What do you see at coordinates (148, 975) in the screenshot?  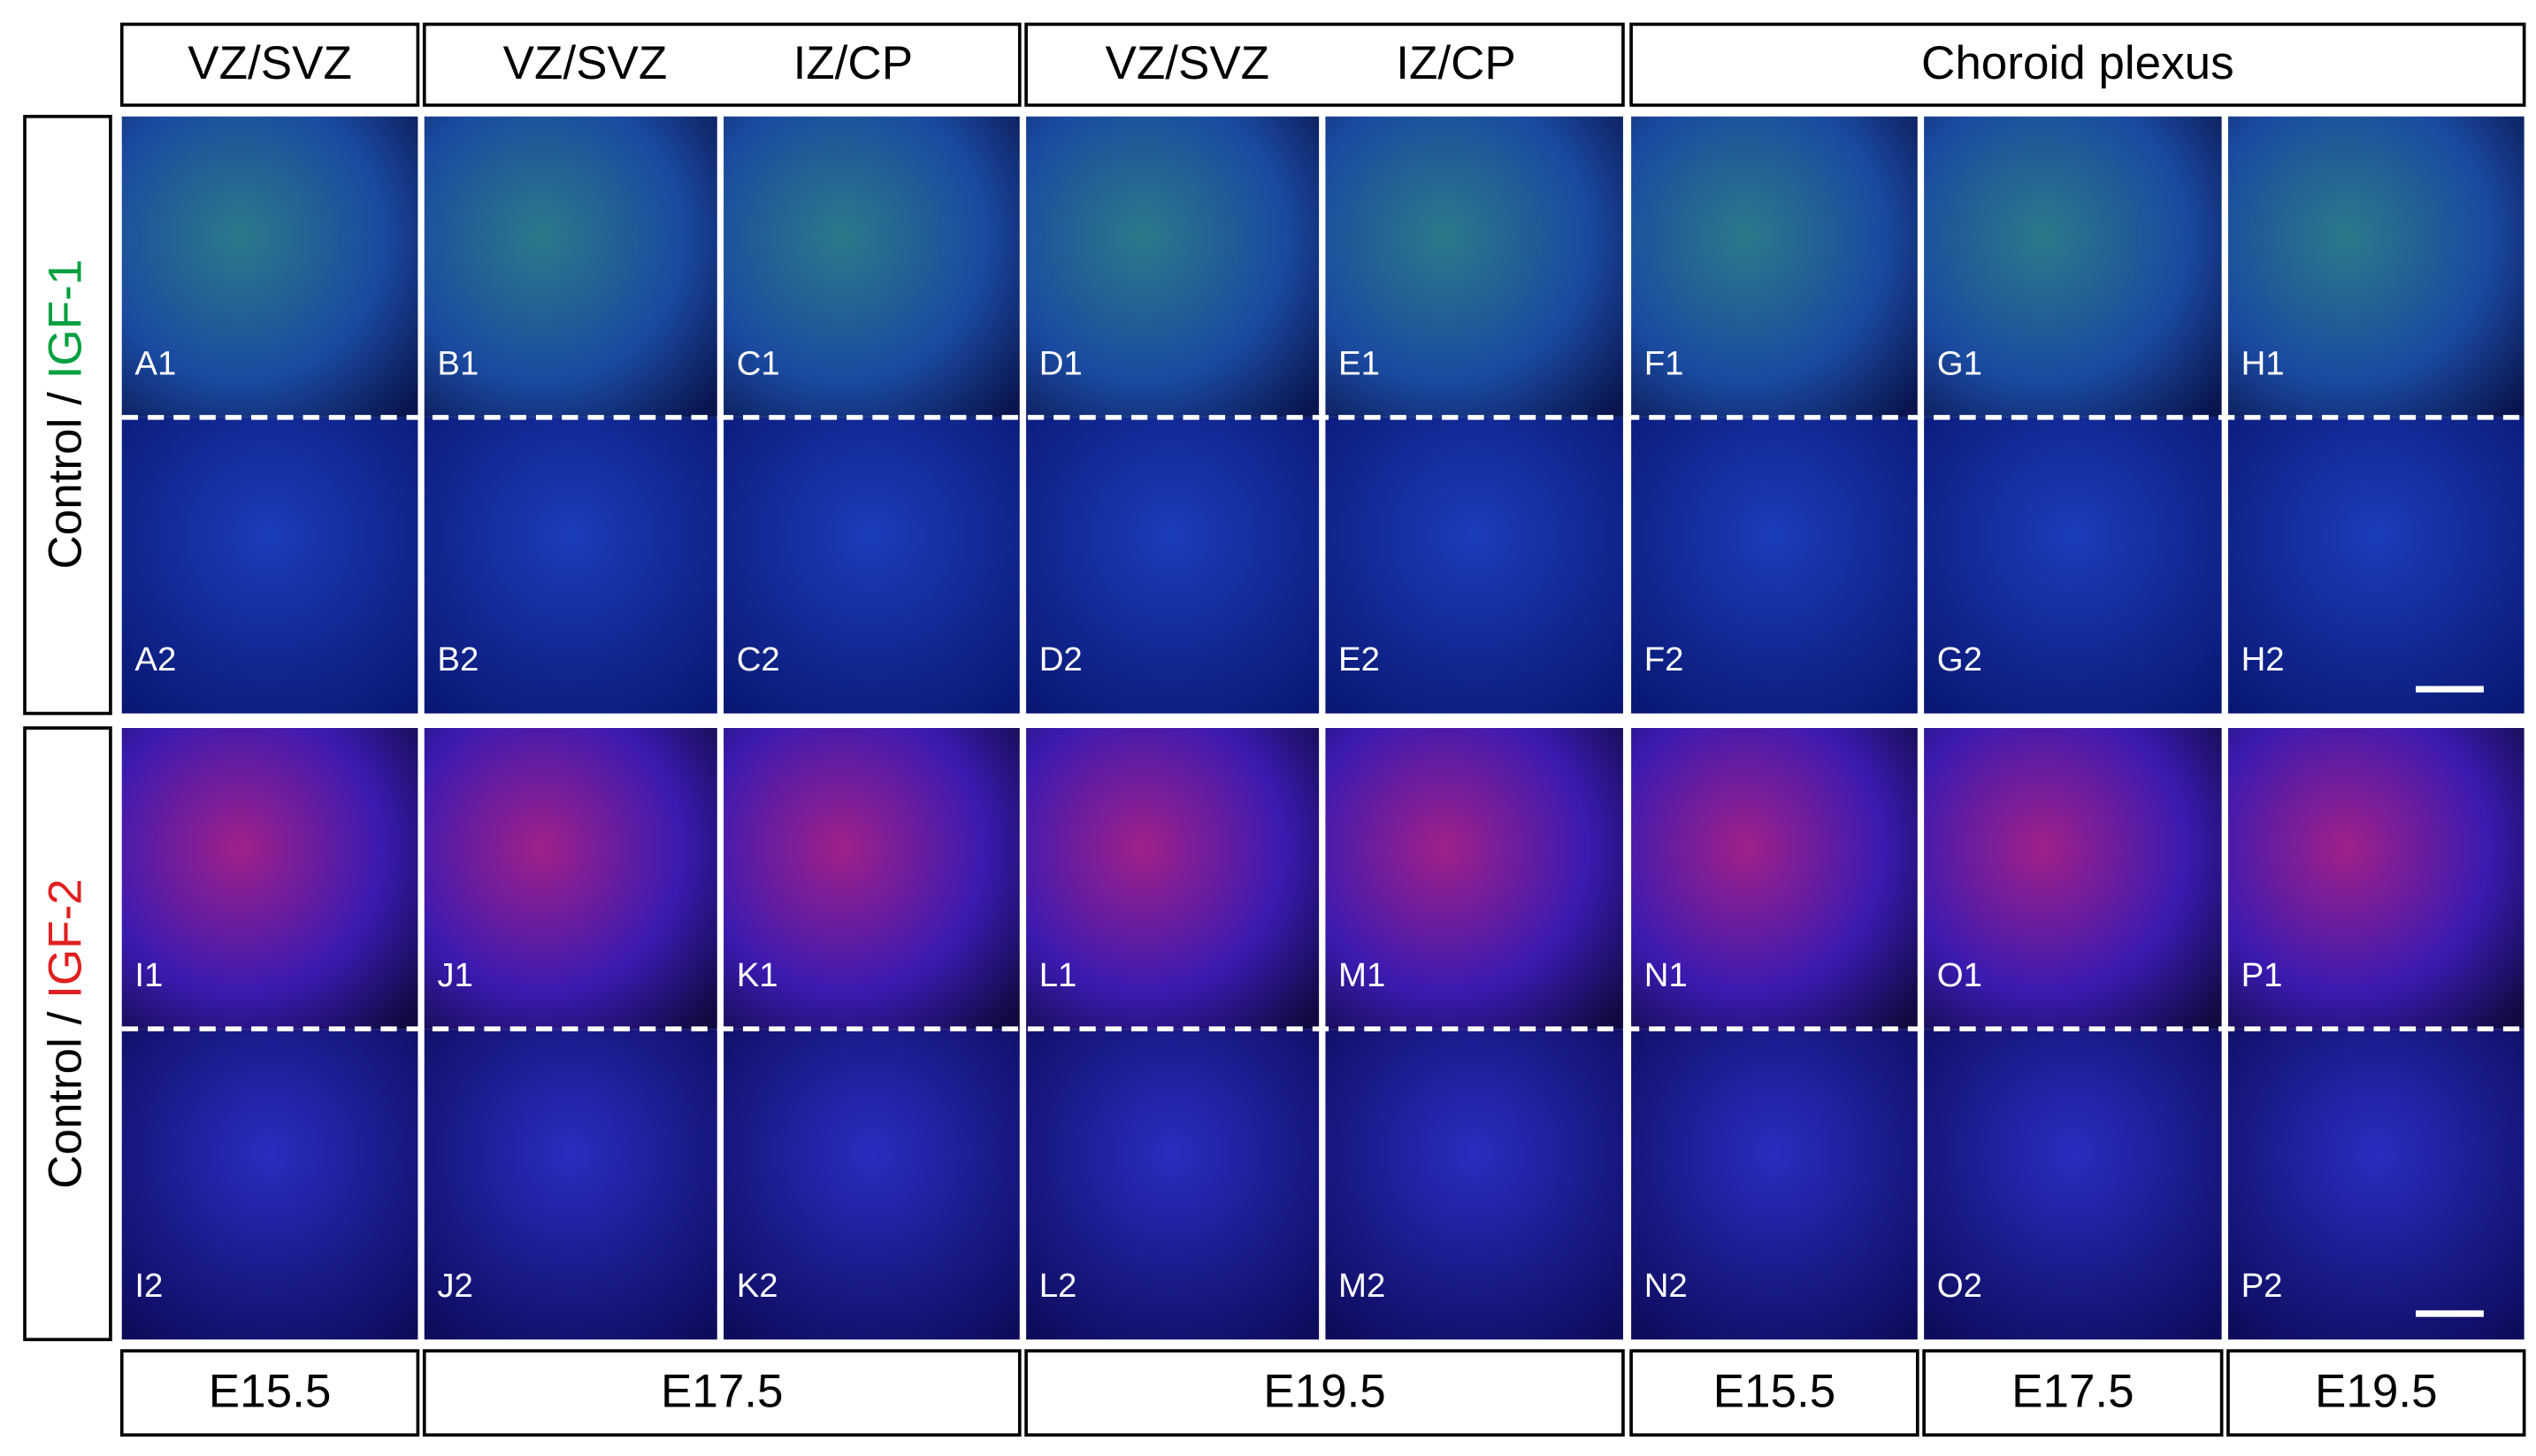 I see `panel-label: I1` at bounding box center [148, 975].